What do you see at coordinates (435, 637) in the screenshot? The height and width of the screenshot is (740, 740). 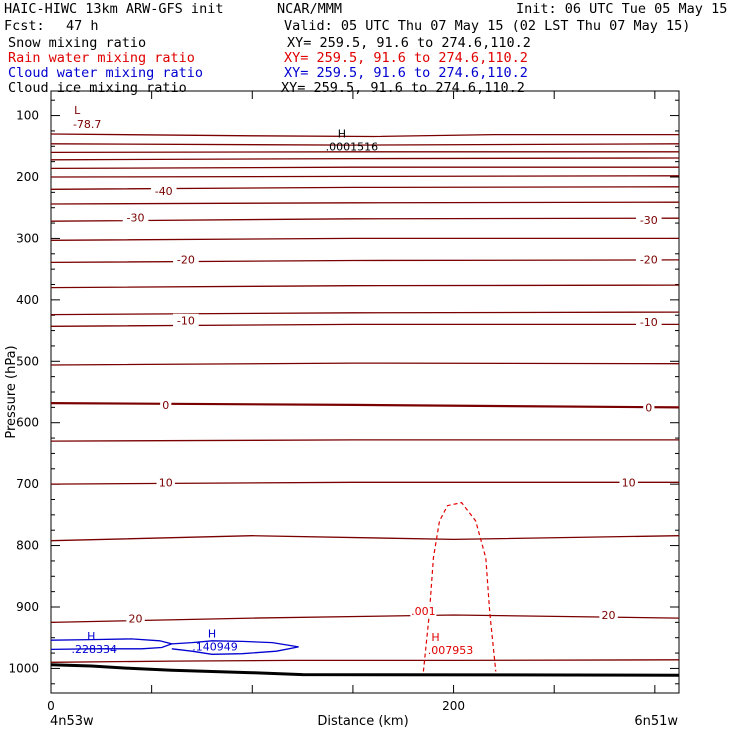 I see `rain-water-max-marker: H` at bounding box center [435, 637].